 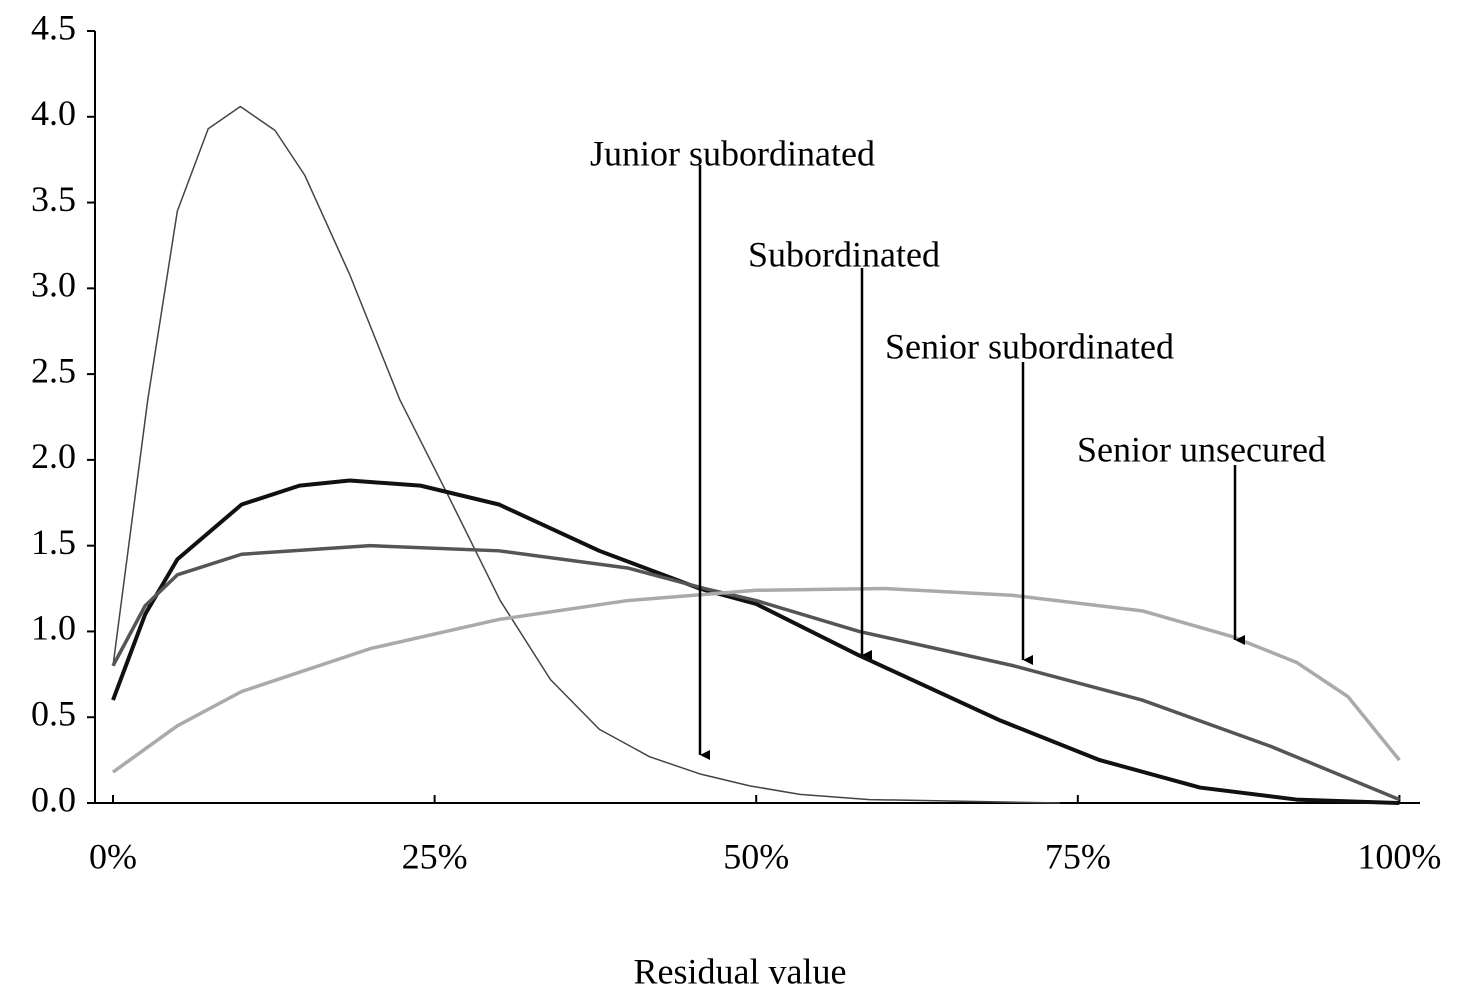 I want to click on annotation: Senior subordinated, so click(x=1029, y=346).